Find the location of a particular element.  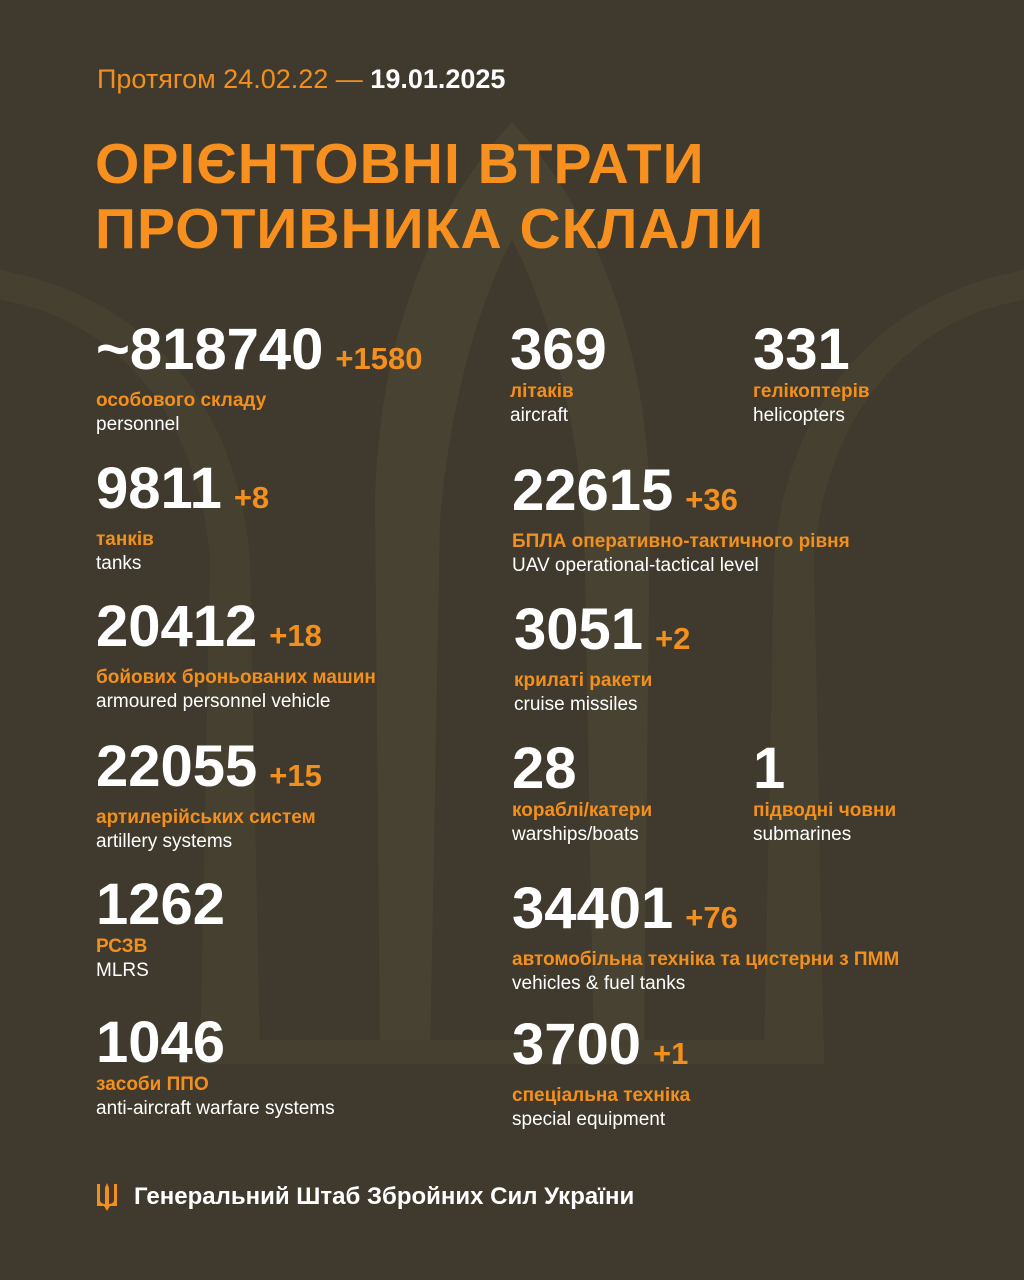

stat-label-ua: бойових броньованих машин is located at coordinates (236, 677).